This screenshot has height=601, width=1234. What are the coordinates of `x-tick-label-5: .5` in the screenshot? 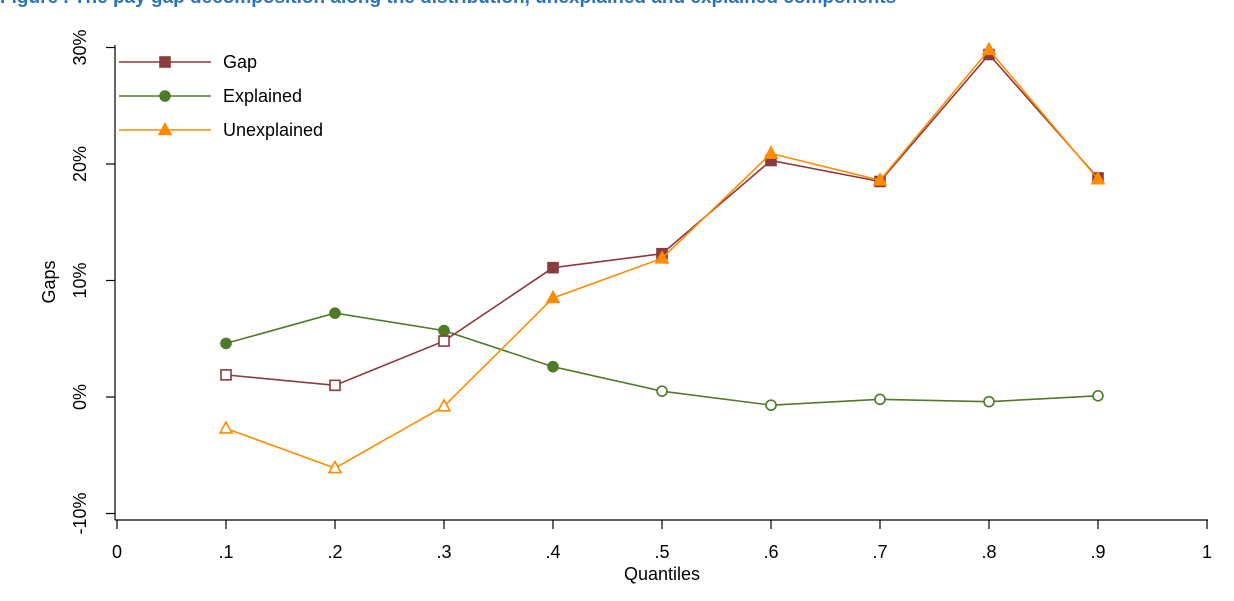 It's located at (661, 552).